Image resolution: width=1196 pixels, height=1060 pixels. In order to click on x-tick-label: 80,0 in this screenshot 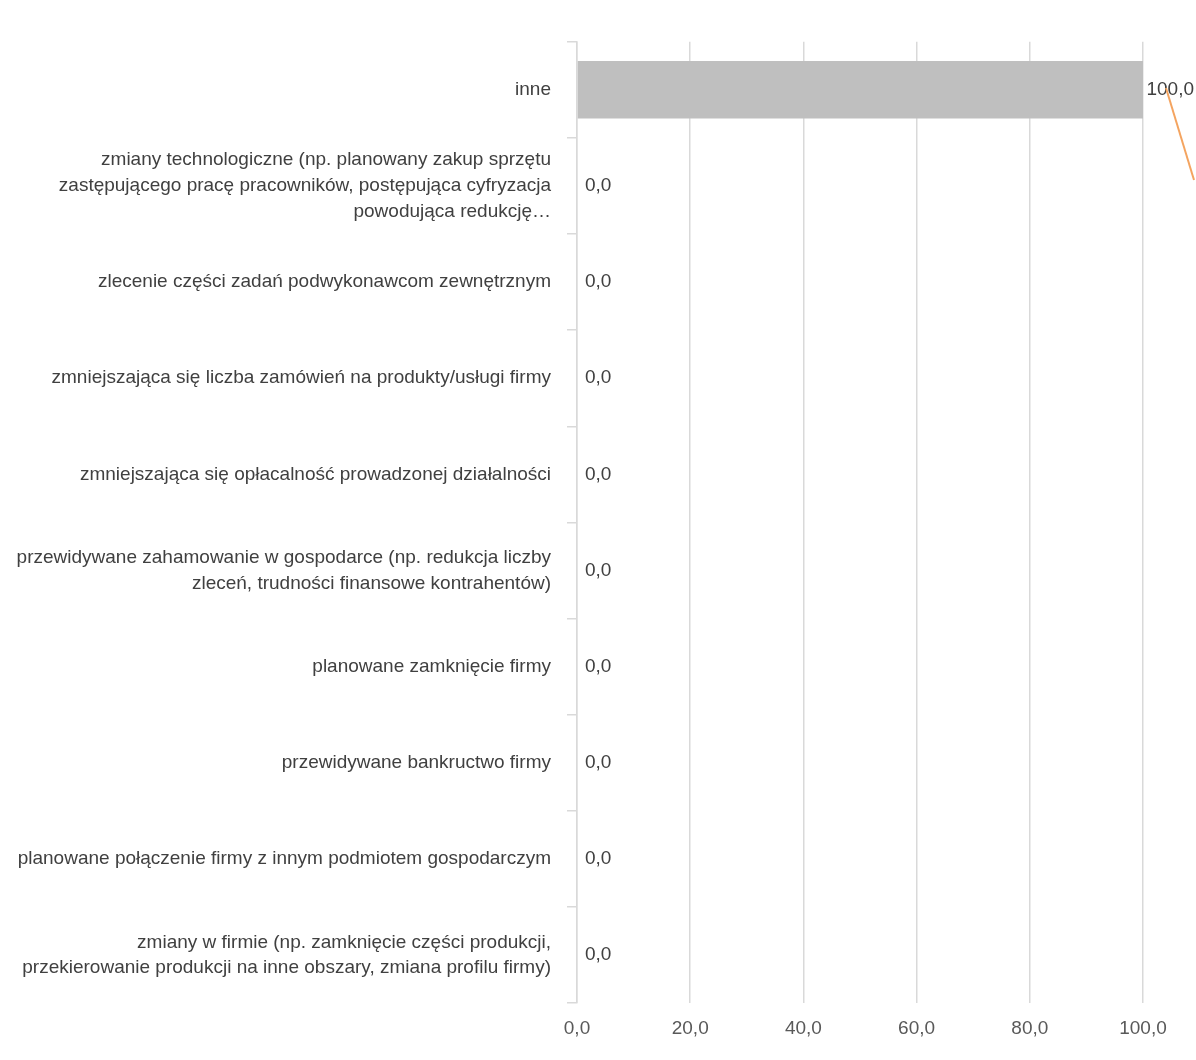, I will do `click(1030, 1027)`.